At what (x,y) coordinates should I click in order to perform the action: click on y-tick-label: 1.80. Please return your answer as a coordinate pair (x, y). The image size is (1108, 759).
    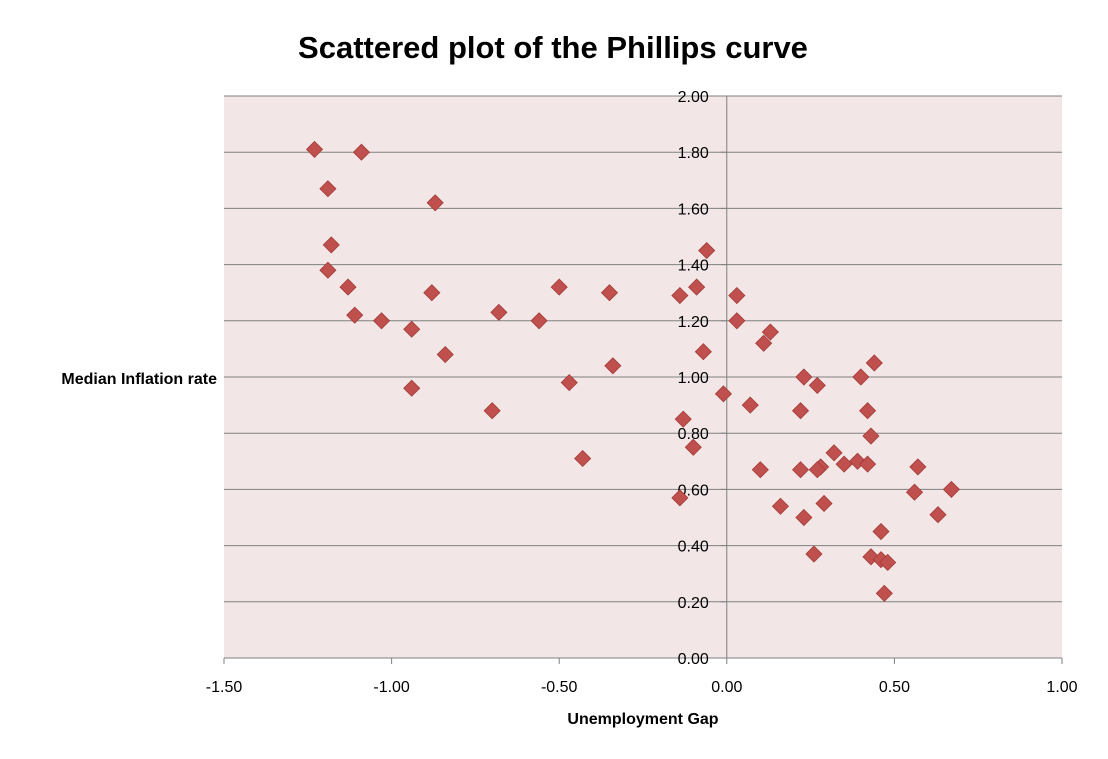
    Looking at the image, I should click on (693, 153).